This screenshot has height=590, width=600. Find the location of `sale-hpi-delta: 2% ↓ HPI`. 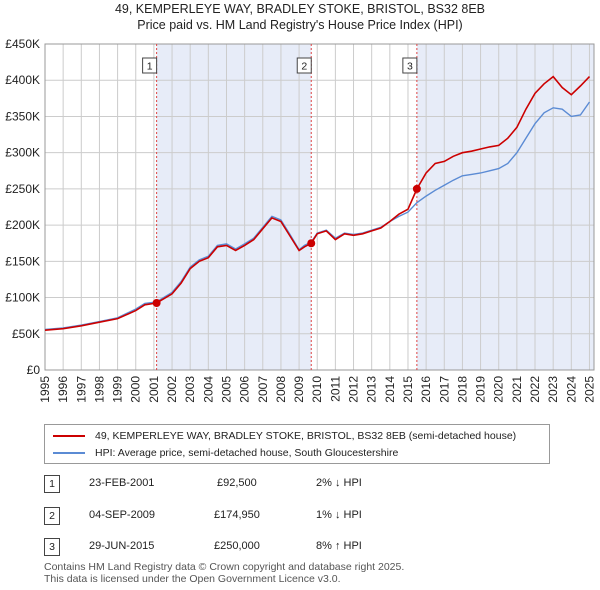

sale-hpi-delta: 2% ↓ HPI is located at coordinates (339, 483).